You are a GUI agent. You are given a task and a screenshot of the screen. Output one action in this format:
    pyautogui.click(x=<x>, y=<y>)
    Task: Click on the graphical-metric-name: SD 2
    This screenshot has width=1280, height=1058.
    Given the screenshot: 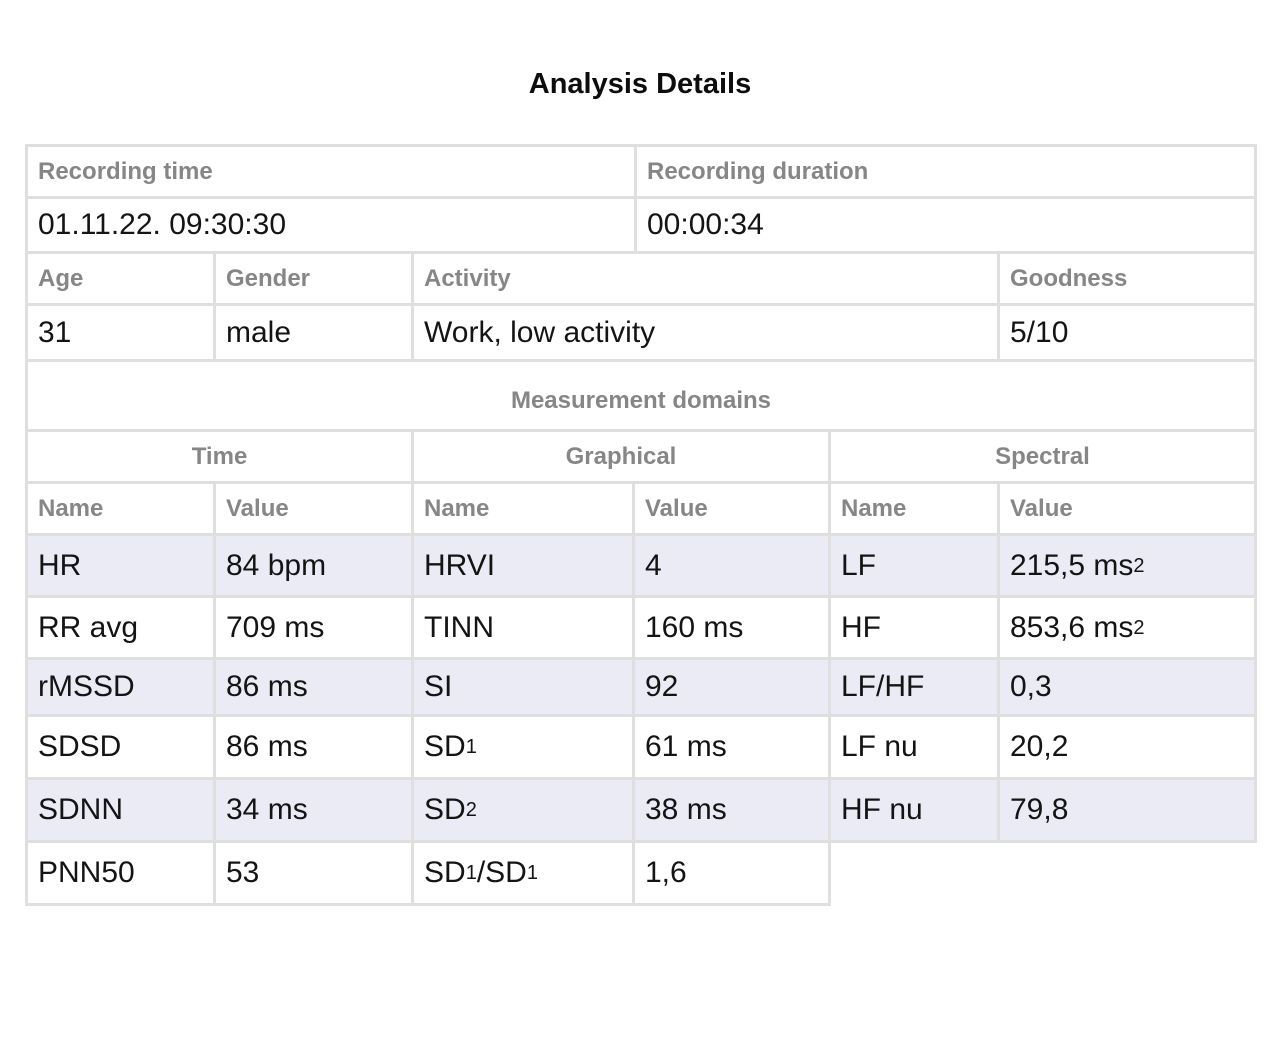 What is the action you would take?
    pyautogui.click(x=523, y=810)
    